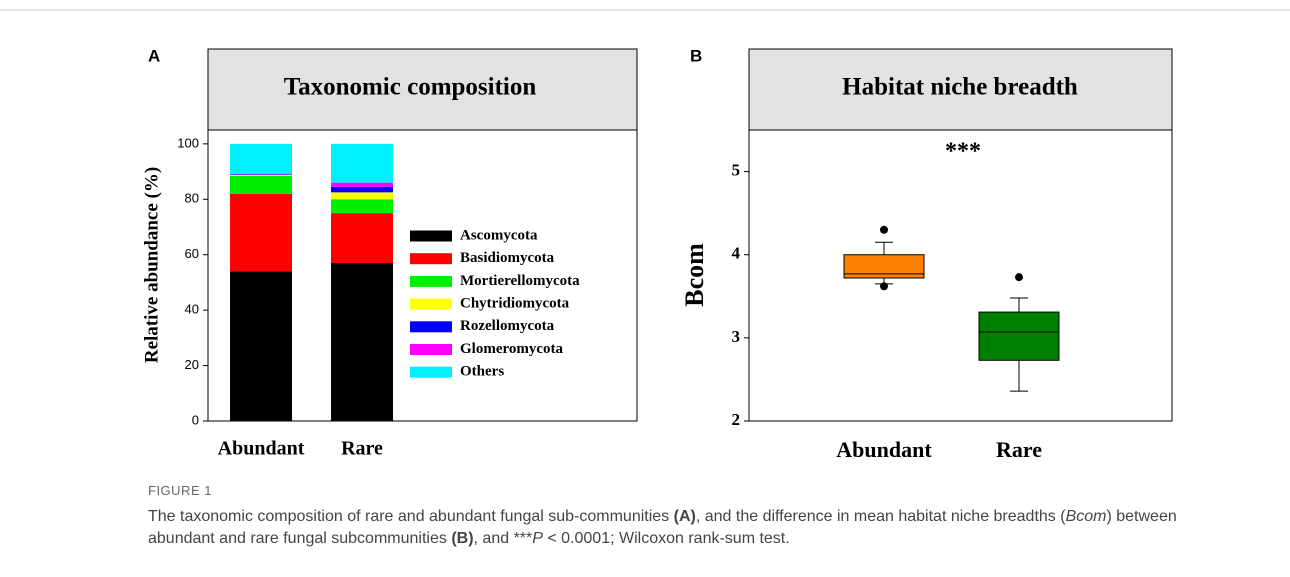  Describe the element at coordinates (192, 309) in the screenshot. I see `y-tick-label: 40` at that location.